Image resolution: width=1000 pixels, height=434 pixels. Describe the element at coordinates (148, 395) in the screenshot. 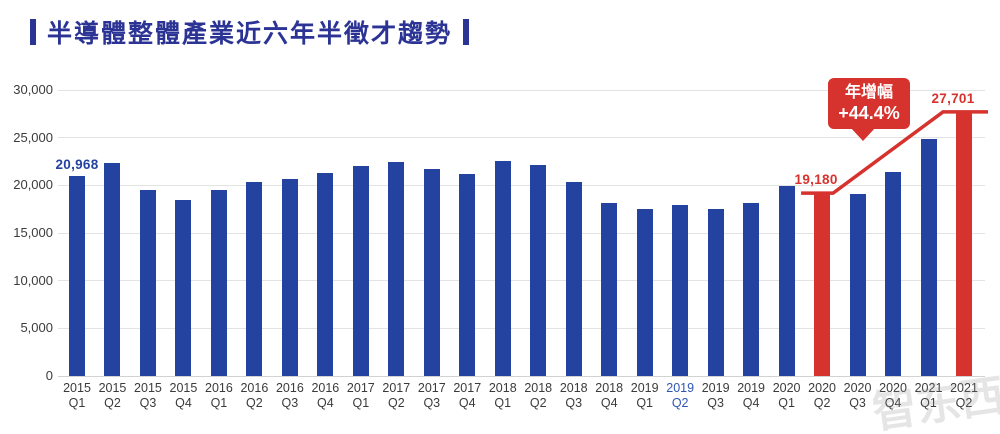

I see `x-axis-tick-label-2015-q3: 2015 Q3` at that location.